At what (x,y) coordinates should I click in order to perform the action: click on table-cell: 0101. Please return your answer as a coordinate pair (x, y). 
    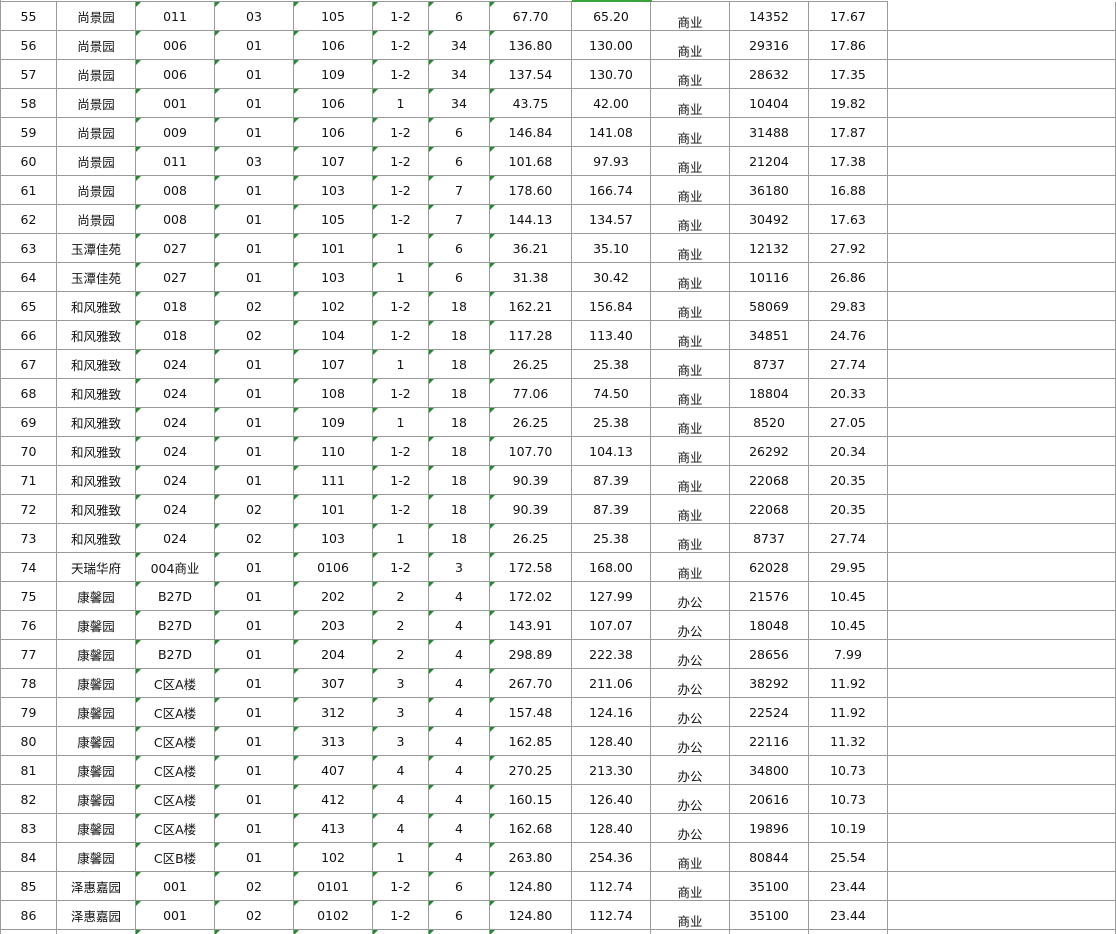
    Looking at the image, I should click on (333, 886).